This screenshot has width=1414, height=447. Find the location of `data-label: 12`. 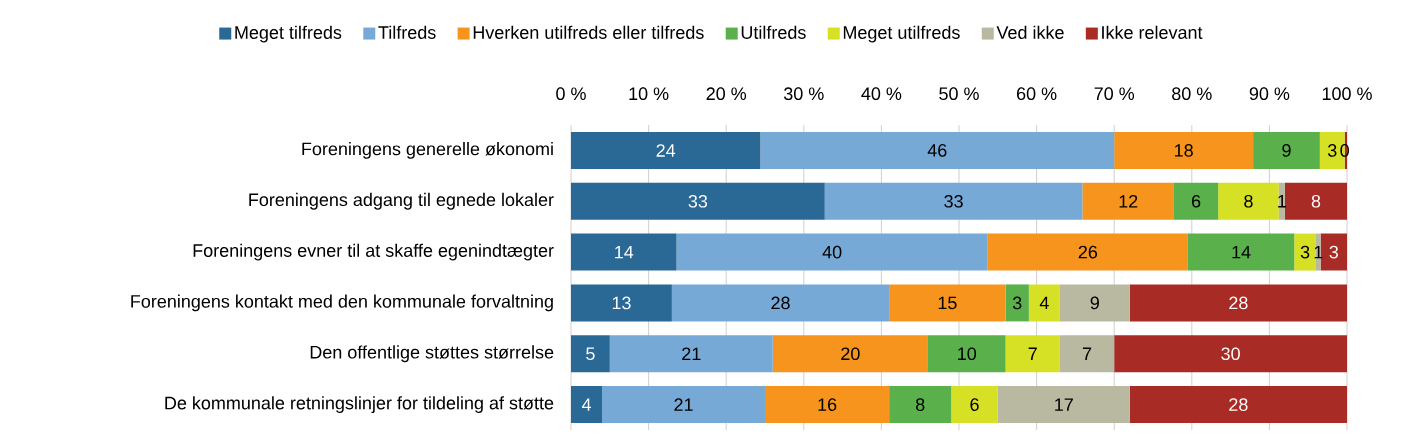

data-label: 12 is located at coordinates (1128, 201).